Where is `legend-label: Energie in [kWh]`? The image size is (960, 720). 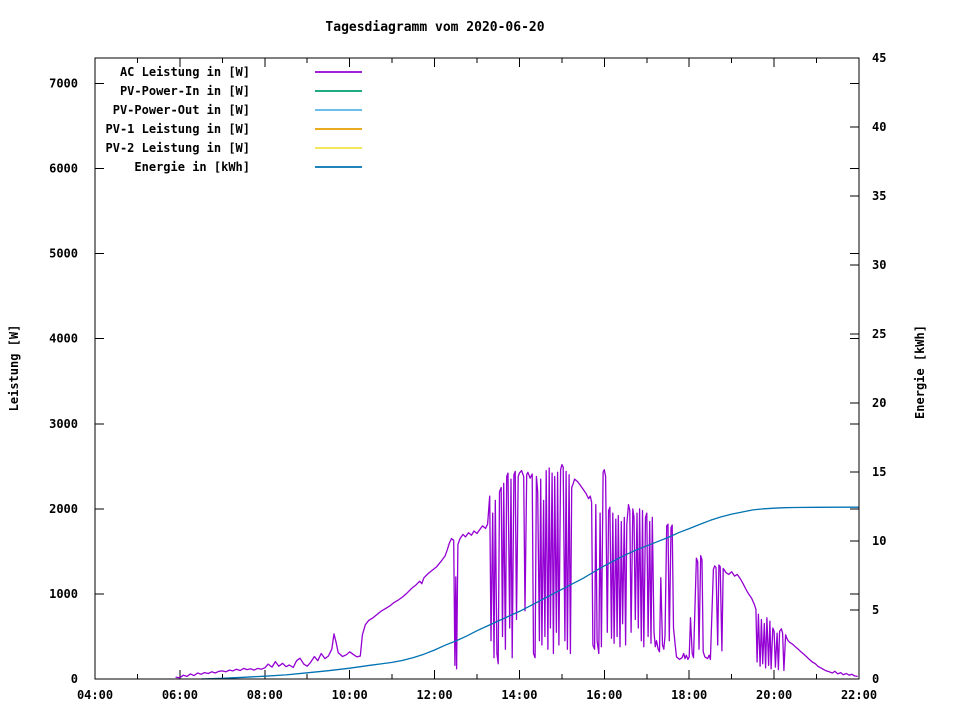 legend-label: Energie in [kWh] is located at coordinates (192, 167).